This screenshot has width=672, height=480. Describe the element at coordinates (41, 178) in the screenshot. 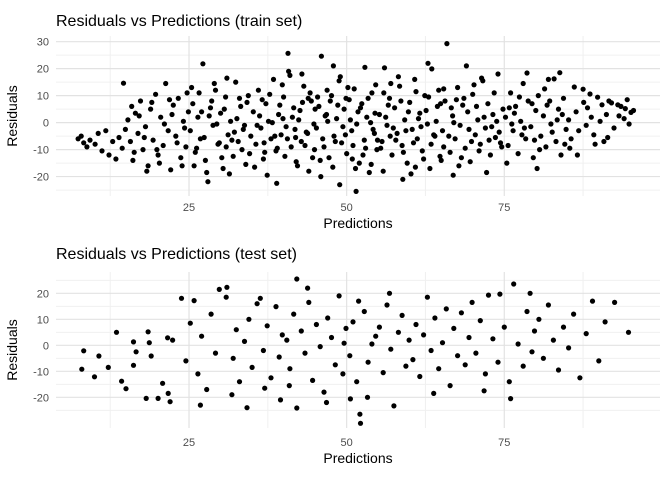

I see `y-axis-tick-label: -20` at that location.